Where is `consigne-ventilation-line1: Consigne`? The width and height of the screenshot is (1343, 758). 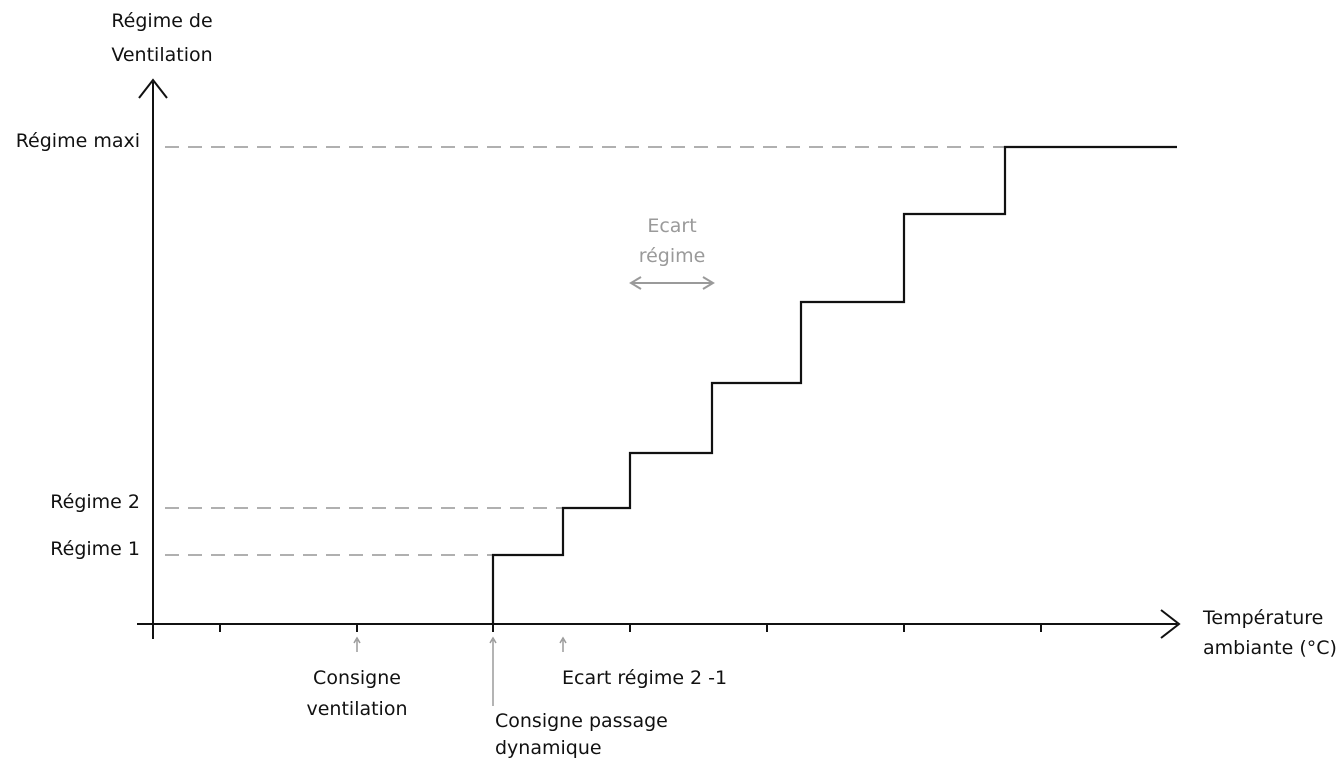 consigne-ventilation-line1: Consigne is located at coordinates (357, 678).